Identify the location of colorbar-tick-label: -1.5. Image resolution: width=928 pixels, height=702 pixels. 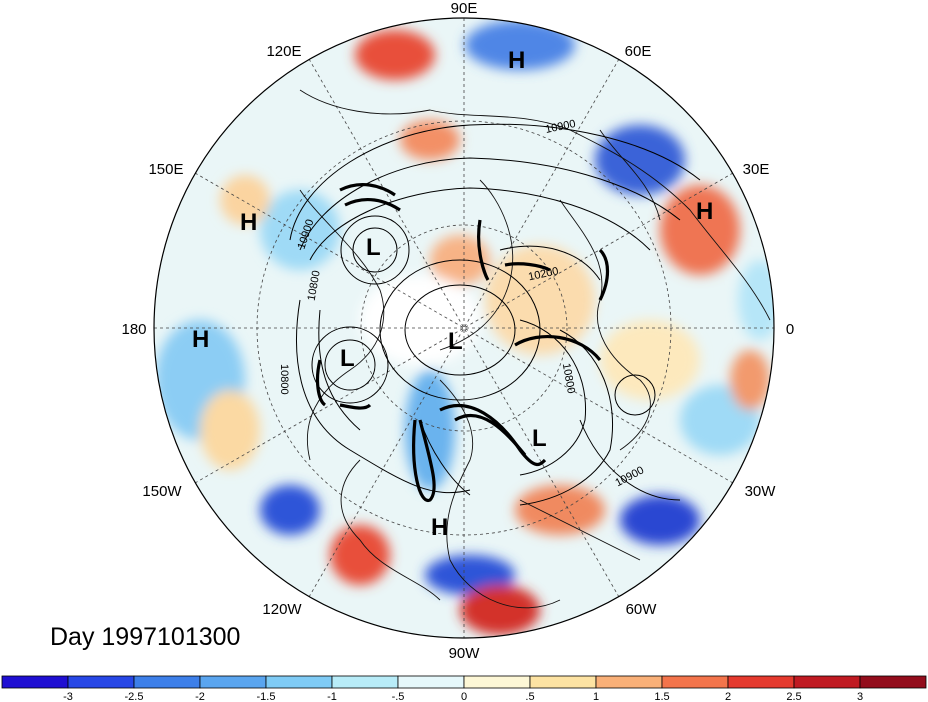
(266, 696).